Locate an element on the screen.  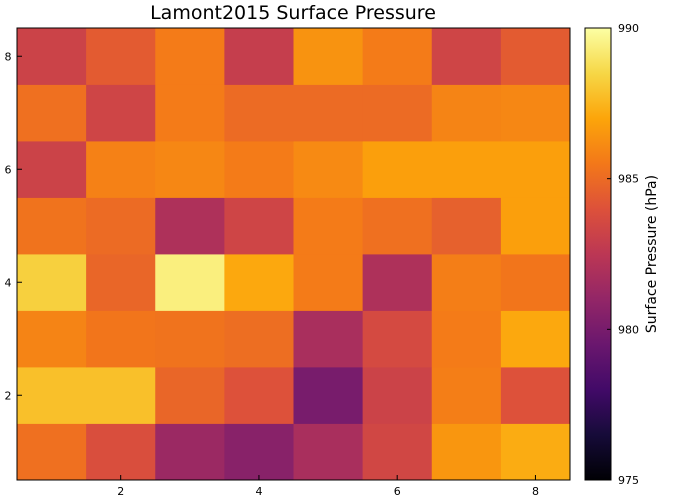
x-tick-label: 2 is located at coordinates (120, 491).